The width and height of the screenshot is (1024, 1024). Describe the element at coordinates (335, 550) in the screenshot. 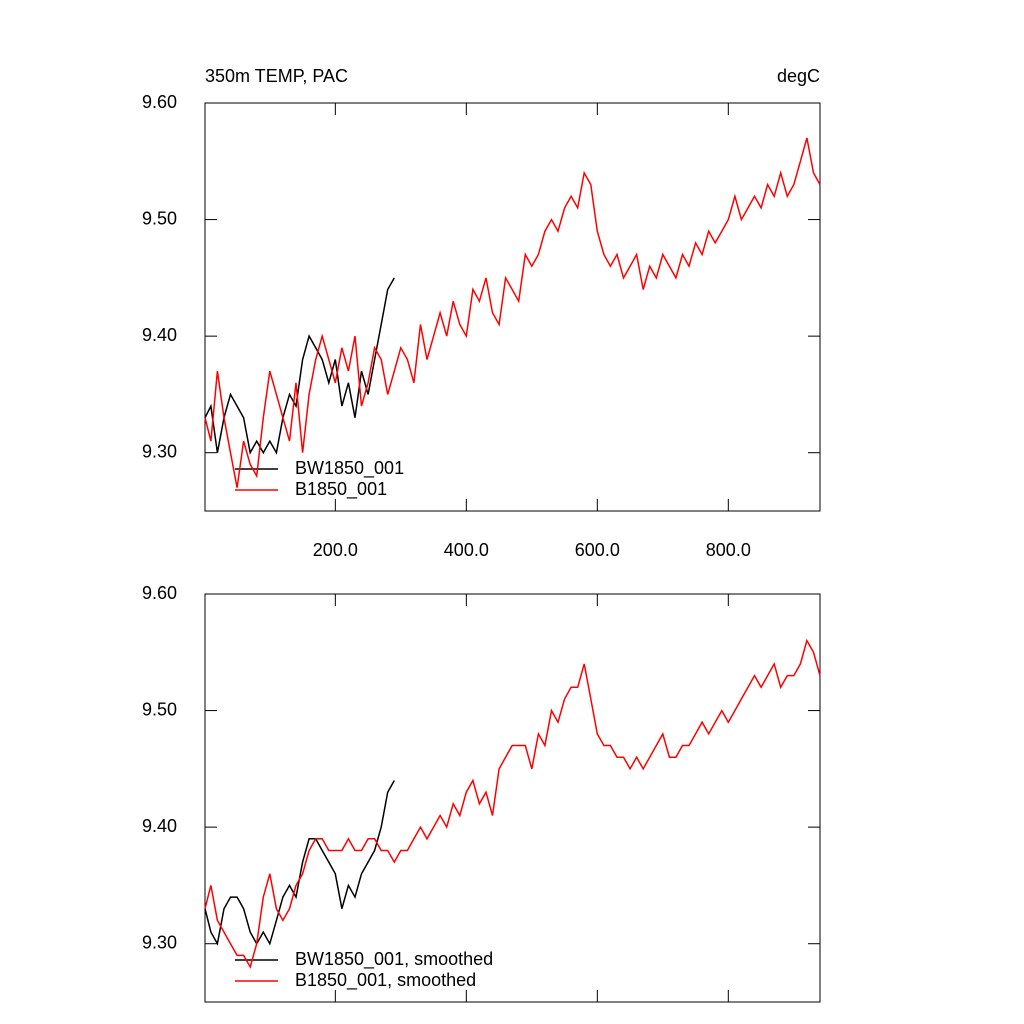

I see `x-tick-label: 200.0` at that location.